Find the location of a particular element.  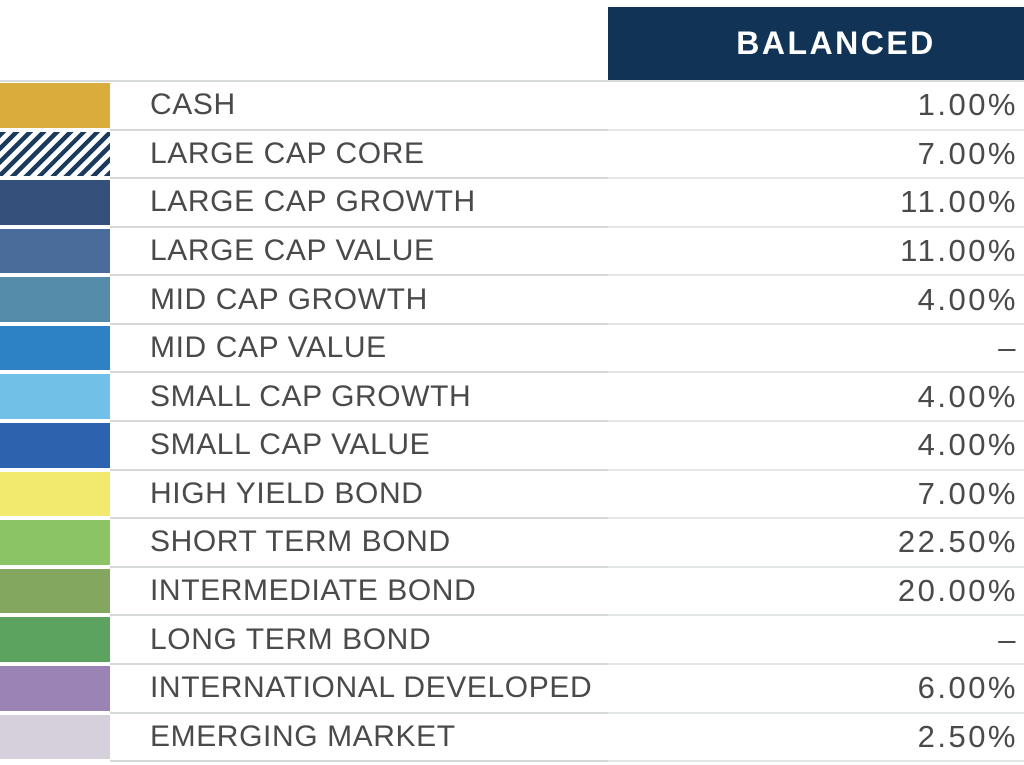

table-row: SMALL CAP GROWTH 4.00% is located at coordinates (512, 398).